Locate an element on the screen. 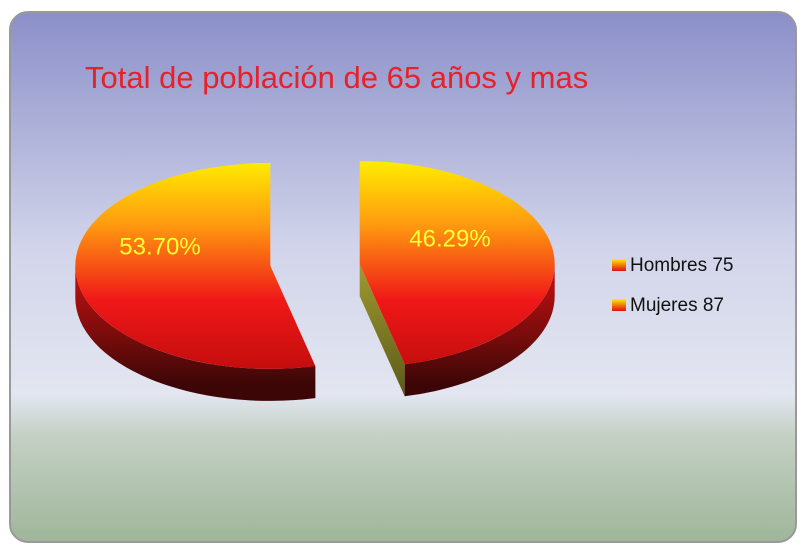 This screenshot has height=550, width=806. chart-title: Total de población de 65 años y mas is located at coordinates (336, 77).